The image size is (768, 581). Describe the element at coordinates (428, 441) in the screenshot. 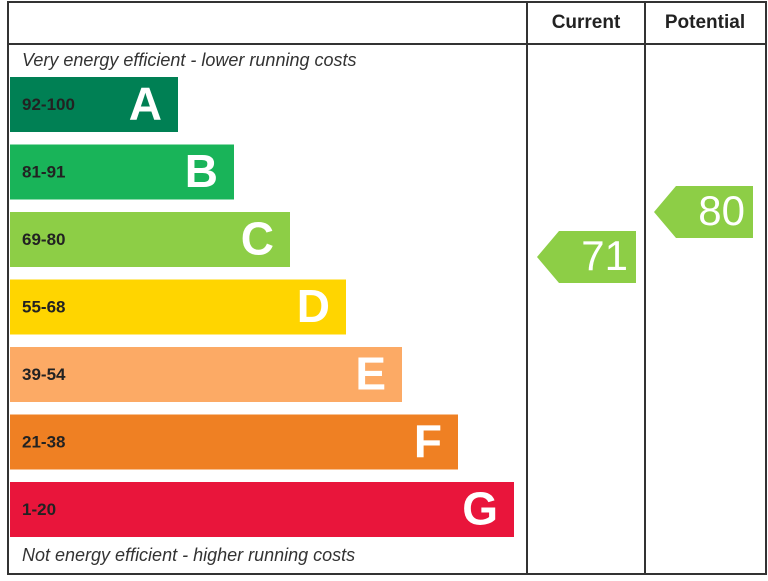

I see `band-letter: F` at that location.